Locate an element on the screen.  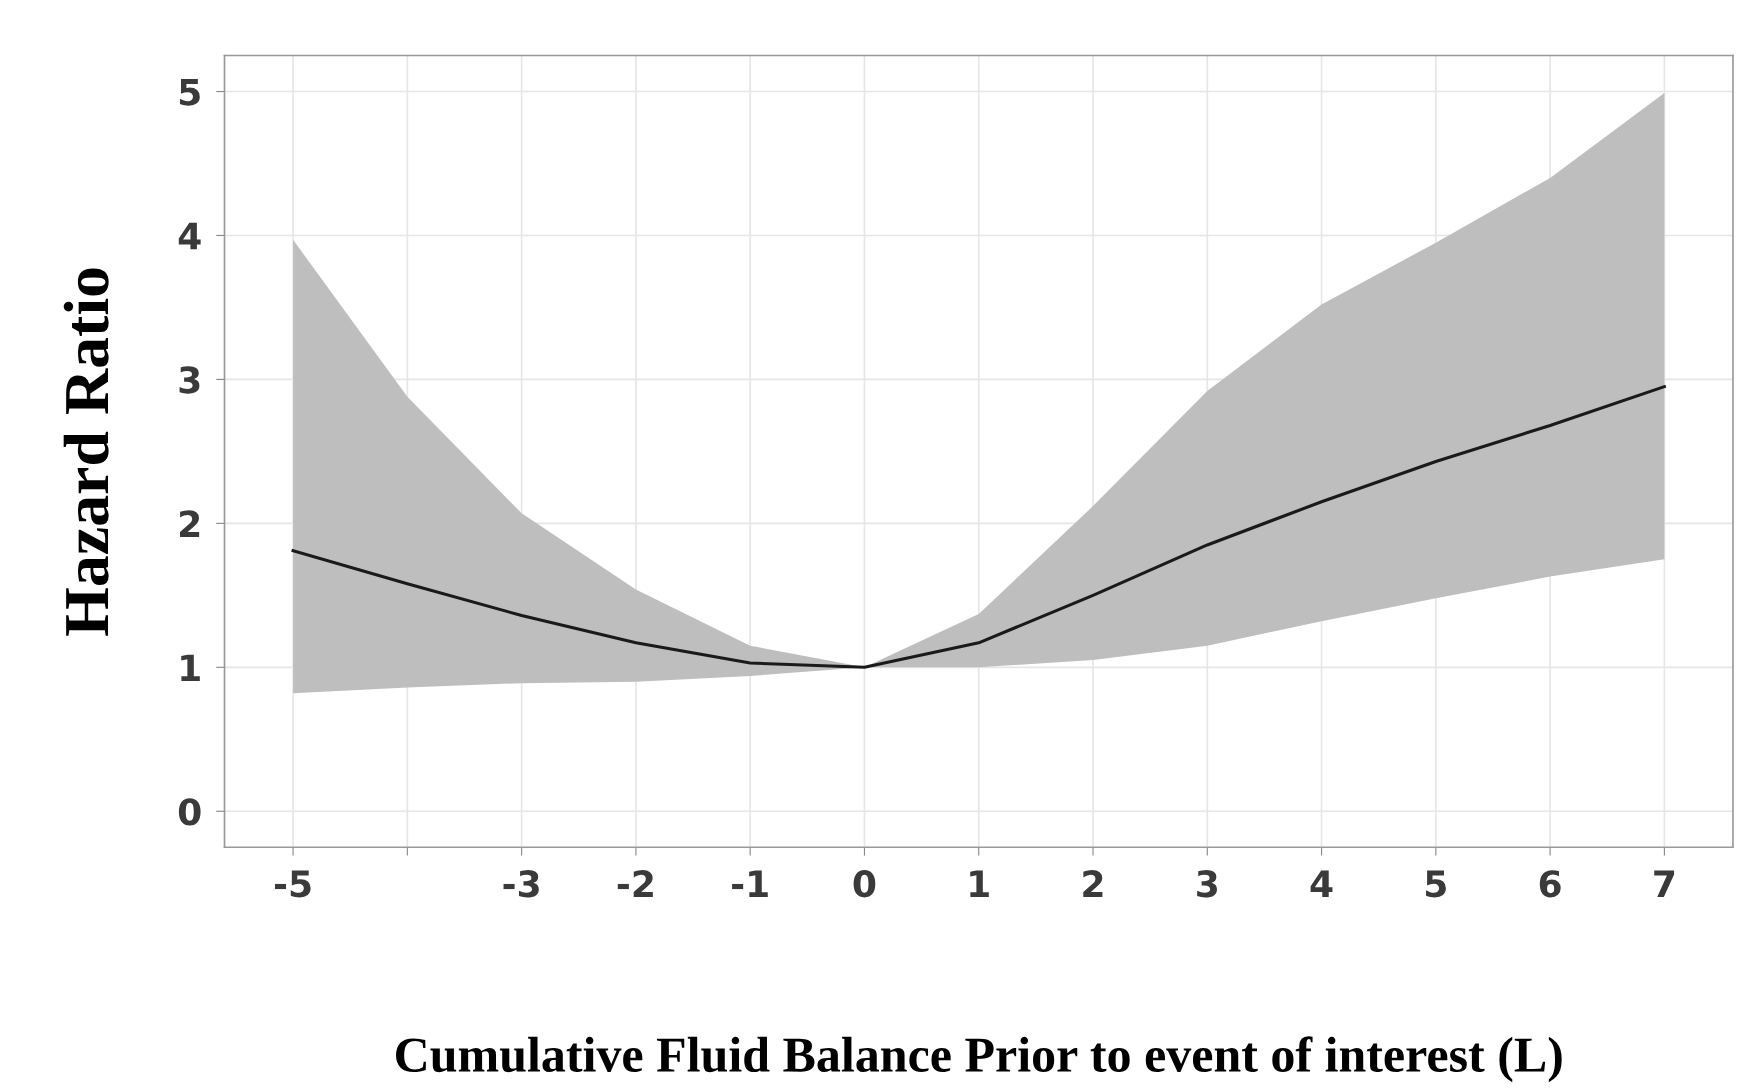
x-tick-label: 0 is located at coordinates (864, 884).